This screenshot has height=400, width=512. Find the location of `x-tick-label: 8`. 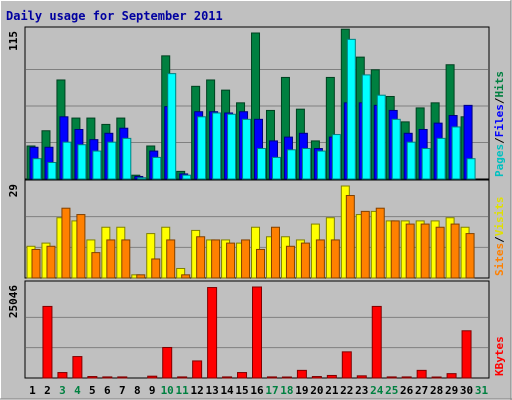

x-tick-label: 8 is located at coordinates (137, 390).